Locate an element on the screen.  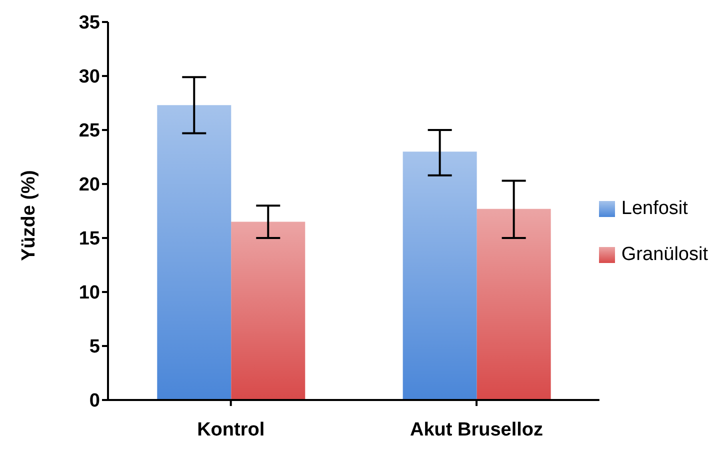
y-tick-label: 10 is located at coordinates (89, 293).